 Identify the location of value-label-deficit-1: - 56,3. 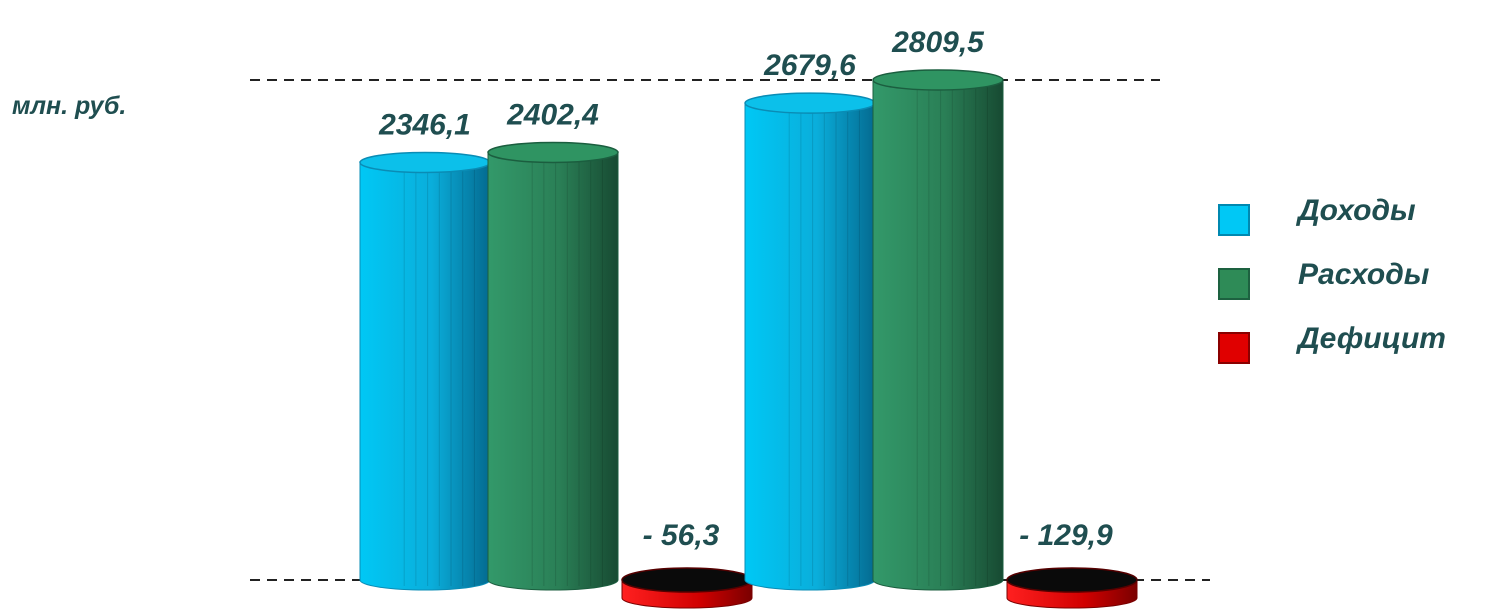
(681, 535).